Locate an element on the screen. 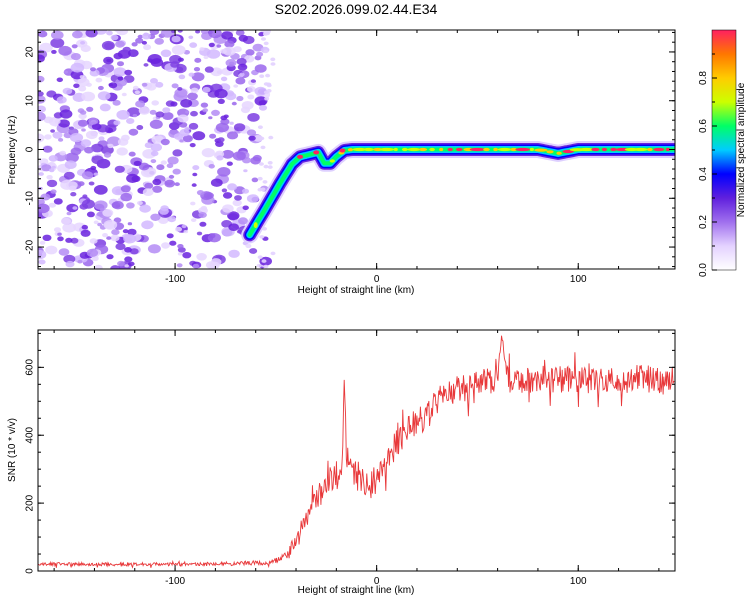 This screenshot has width=750, height=600. spectrogram-x-tick-0: -100 is located at coordinates (175, 279).